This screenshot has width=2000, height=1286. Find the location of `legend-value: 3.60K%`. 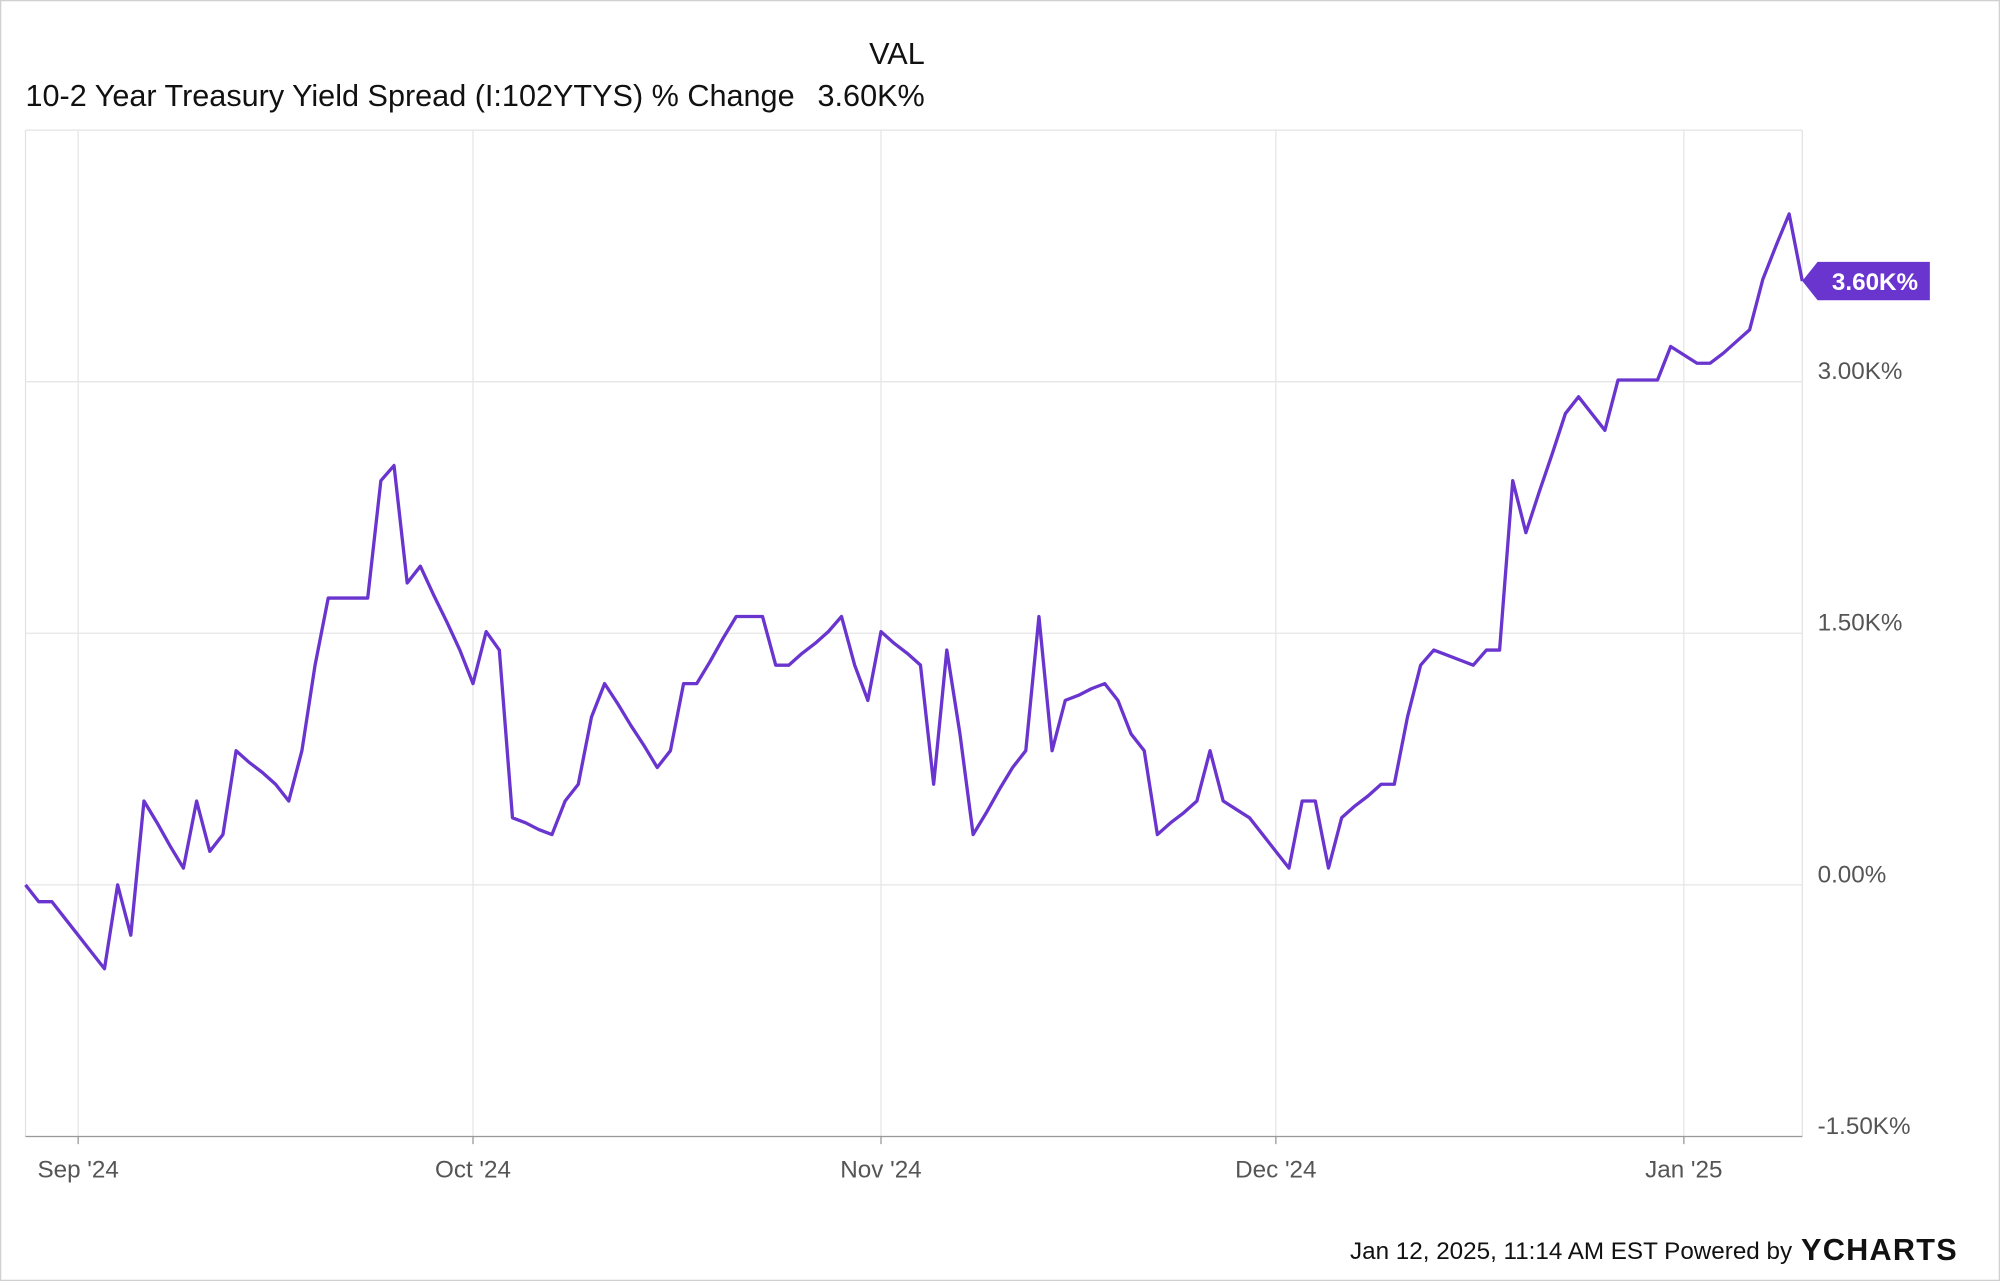

legend-value: 3.60K% is located at coordinates (871, 96).